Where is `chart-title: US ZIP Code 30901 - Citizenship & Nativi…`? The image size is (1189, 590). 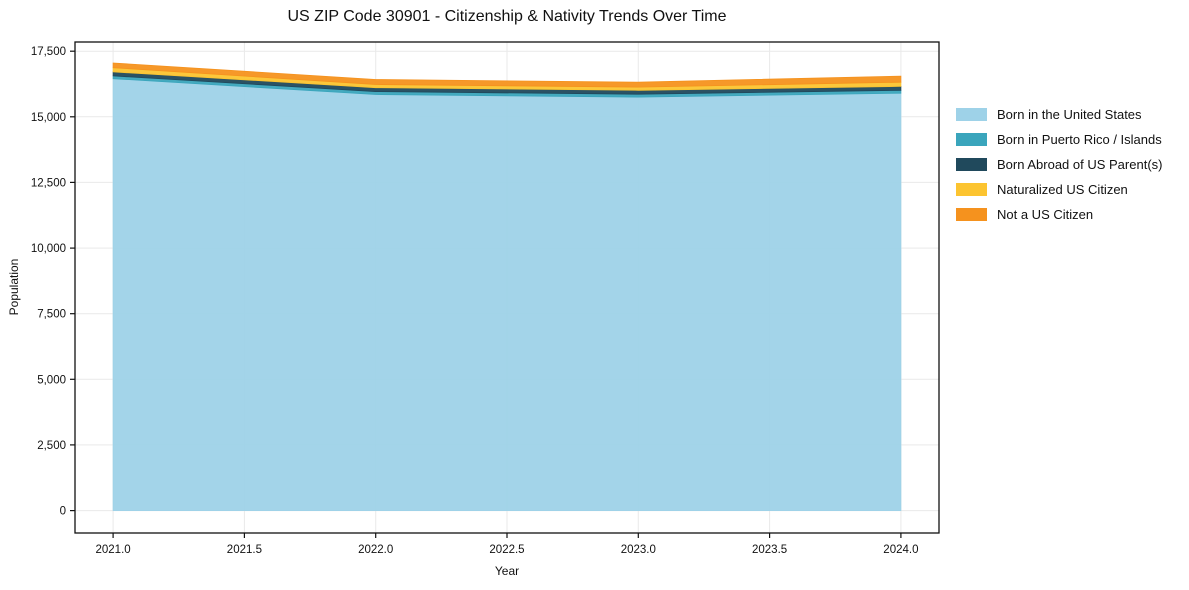
chart-title: US ZIP Code 30901 - Citizenship & Nativi… is located at coordinates (507, 16).